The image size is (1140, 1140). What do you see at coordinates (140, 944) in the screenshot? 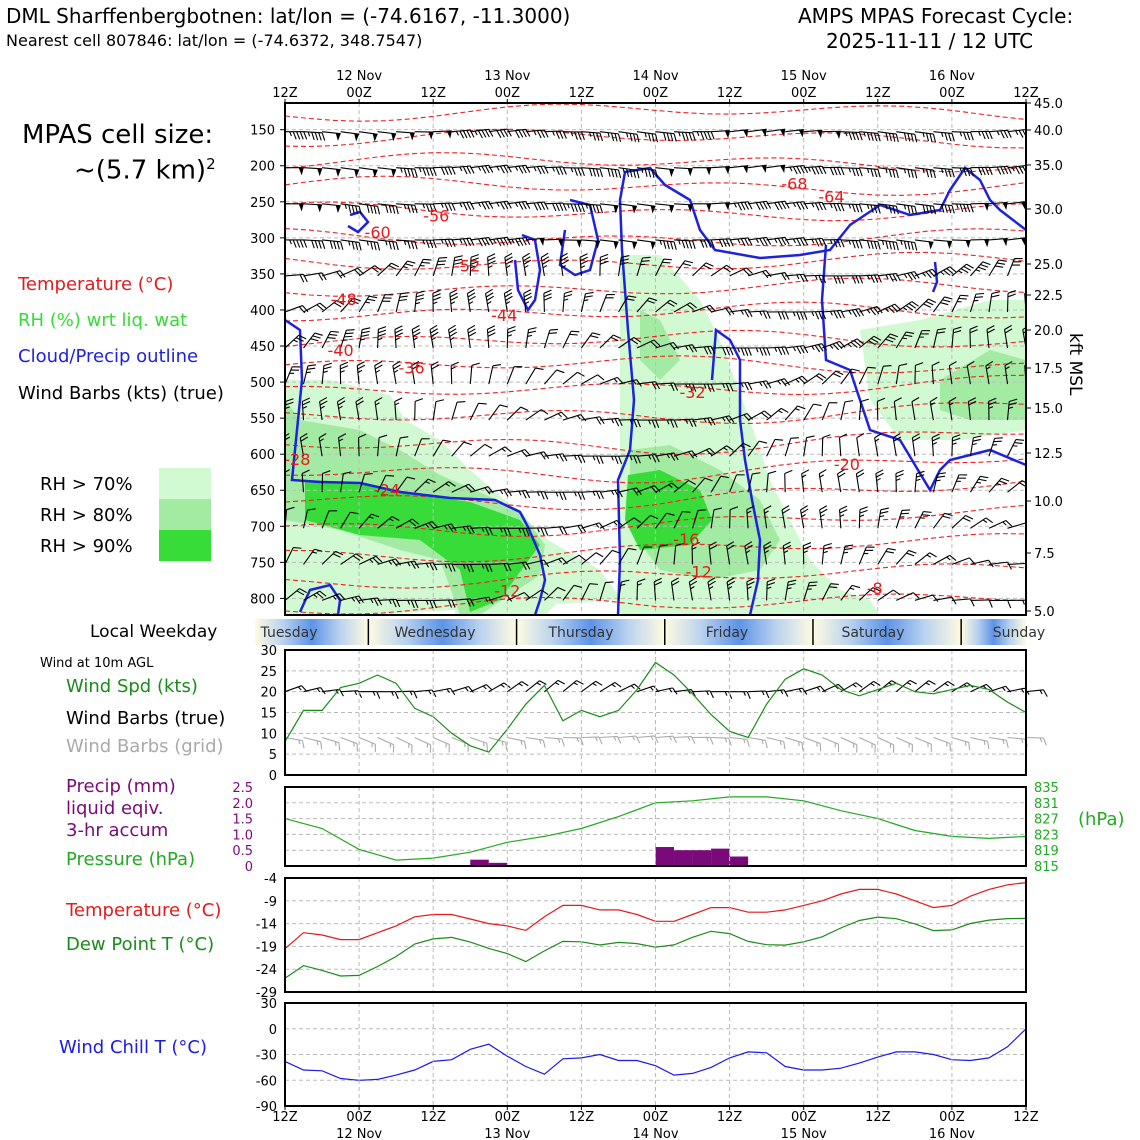
I see `dewpoint-label: Dew Point T (°C)` at bounding box center [140, 944].